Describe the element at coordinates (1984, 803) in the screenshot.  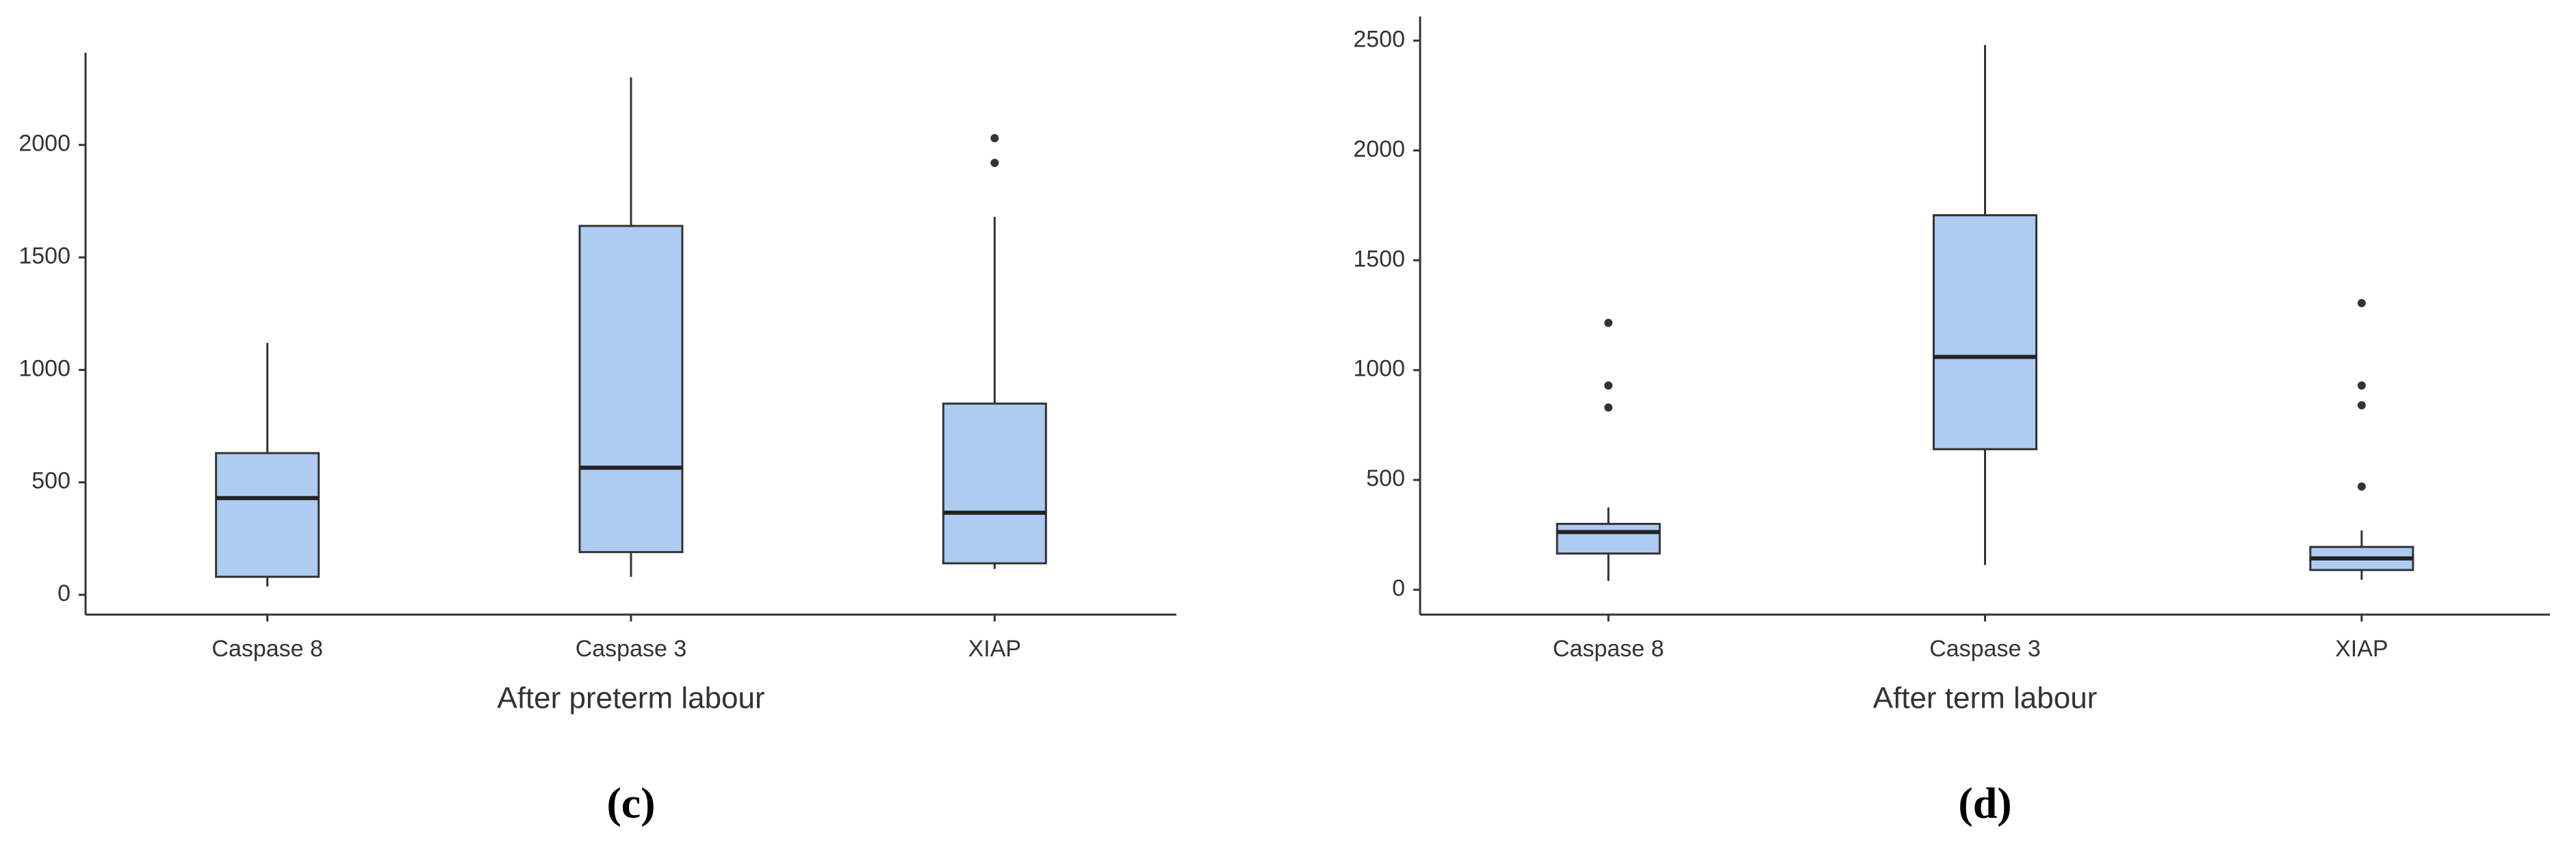
I see `panel-label: (d)` at that location.